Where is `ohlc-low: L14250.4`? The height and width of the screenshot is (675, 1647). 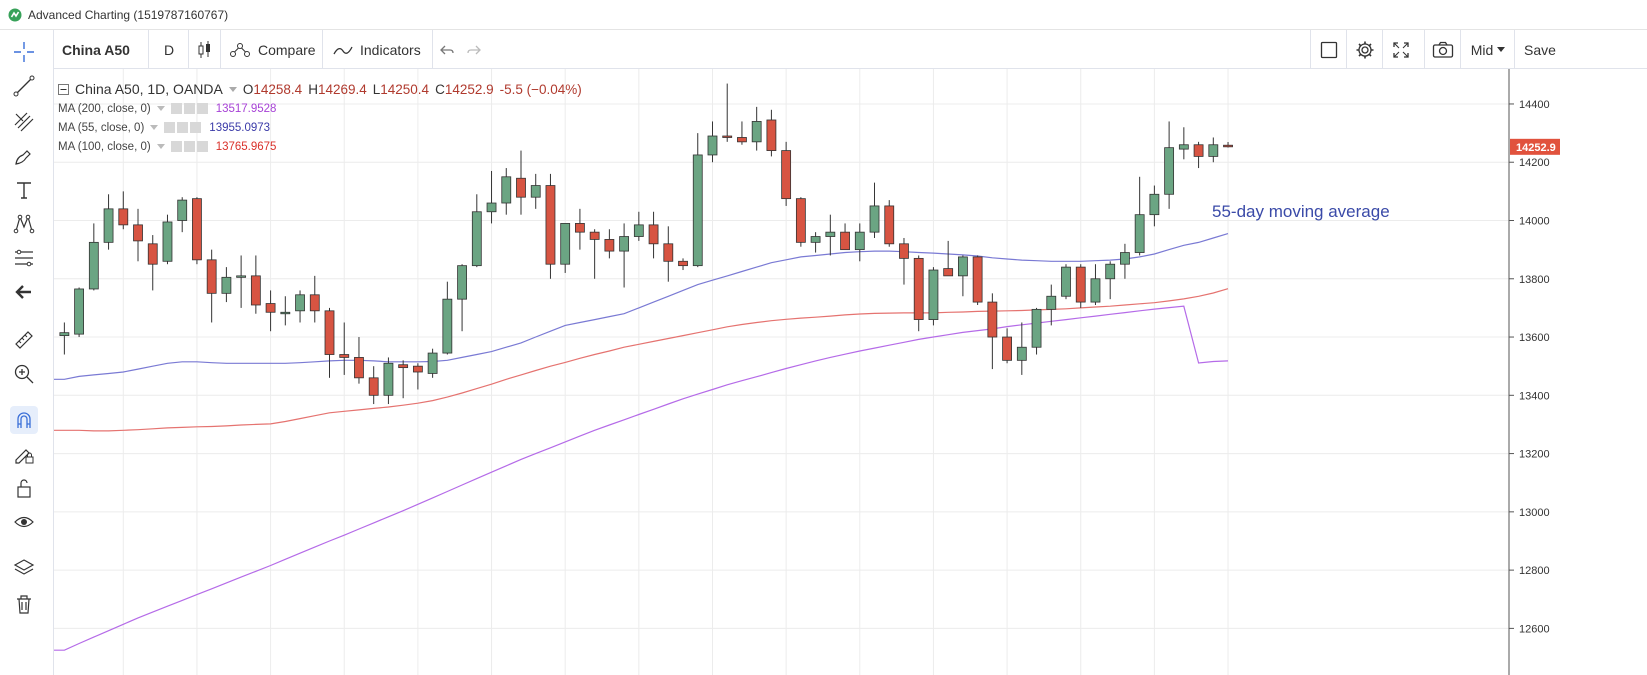 ohlc-low: L14250.4 is located at coordinates (401, 89).